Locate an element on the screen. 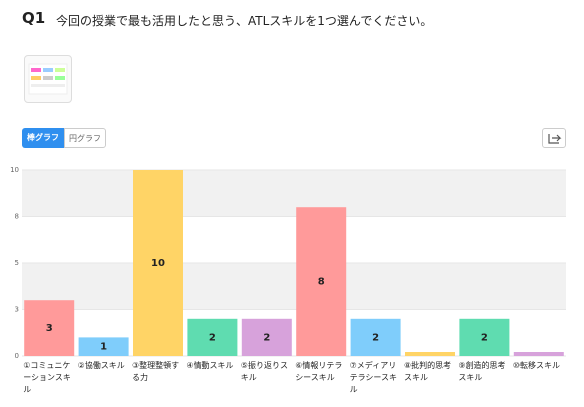 This screenshot has height=407, width=584. x-tick-label: ④情動スキル is located at coordinates (210, 365).